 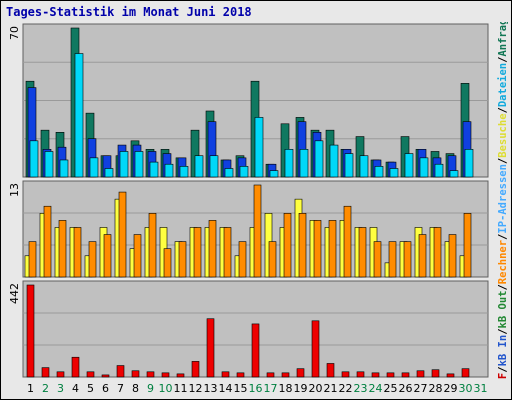 What do you see at coordinates (503, 85) in the screenshot?
I see `legend-item-7: Dateien` at bounding box center [503, 85].